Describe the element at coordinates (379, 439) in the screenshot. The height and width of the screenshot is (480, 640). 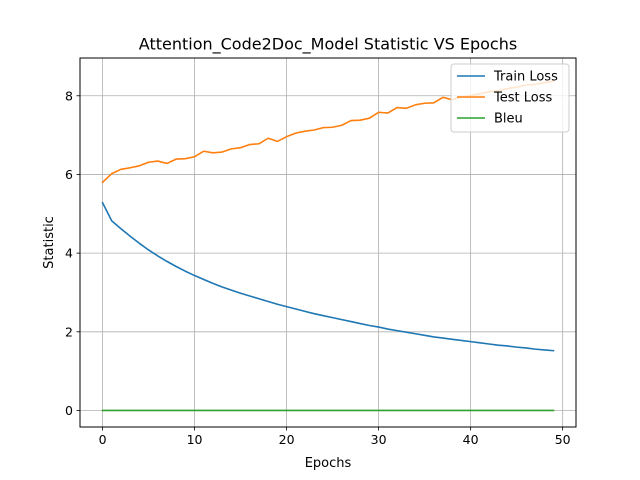
I see `x-tick-label: 30` at that location.